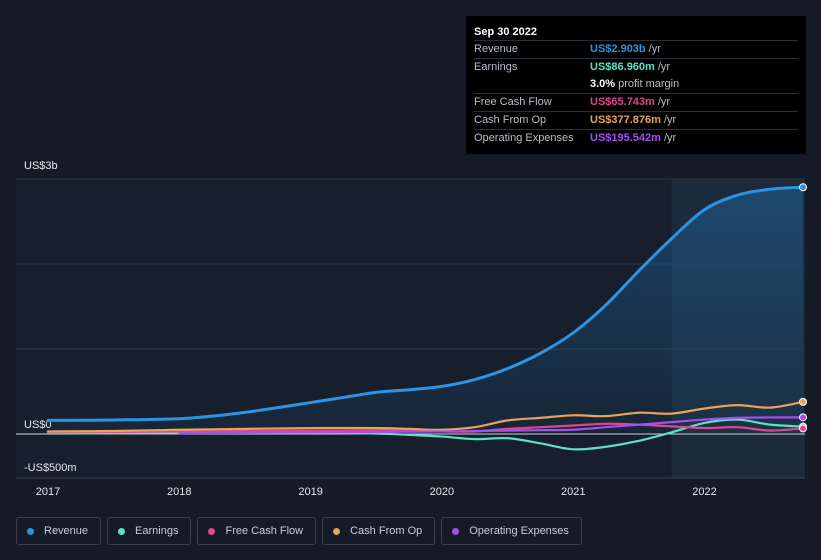 The image size is (821, 560). What do you see at coordinates (625, 120) in the screenshot?
I see `tooltip-row-value: US$377.876m` at bounding box center [625, 120].